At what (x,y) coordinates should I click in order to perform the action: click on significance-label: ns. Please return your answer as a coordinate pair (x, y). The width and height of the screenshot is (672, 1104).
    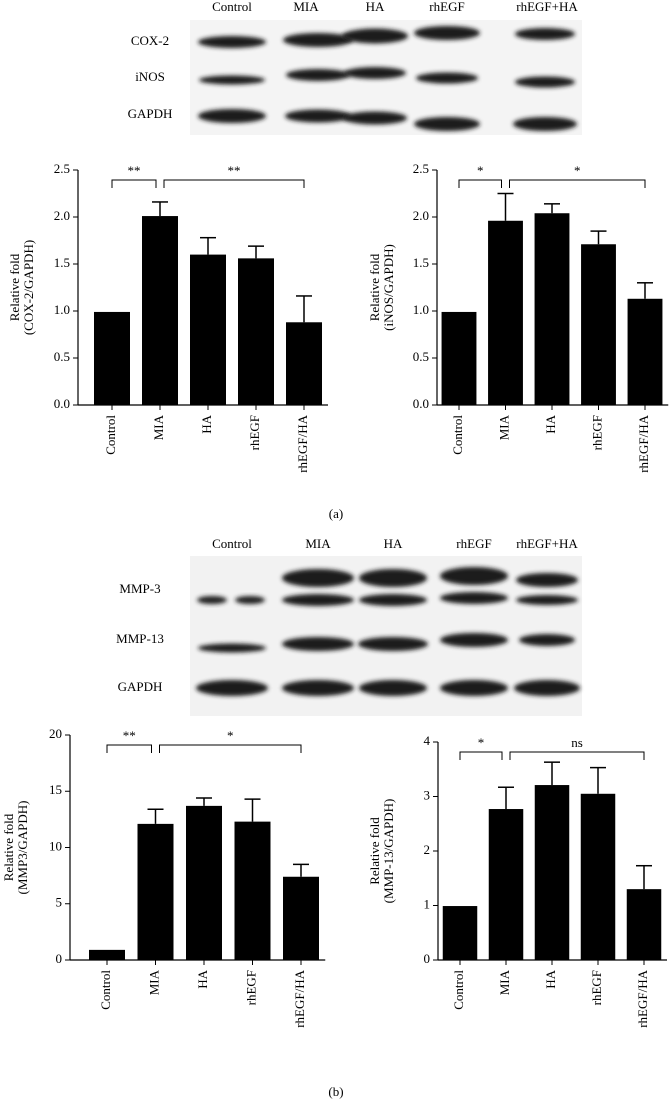
    Looking at the image, I should click on (577, 742).